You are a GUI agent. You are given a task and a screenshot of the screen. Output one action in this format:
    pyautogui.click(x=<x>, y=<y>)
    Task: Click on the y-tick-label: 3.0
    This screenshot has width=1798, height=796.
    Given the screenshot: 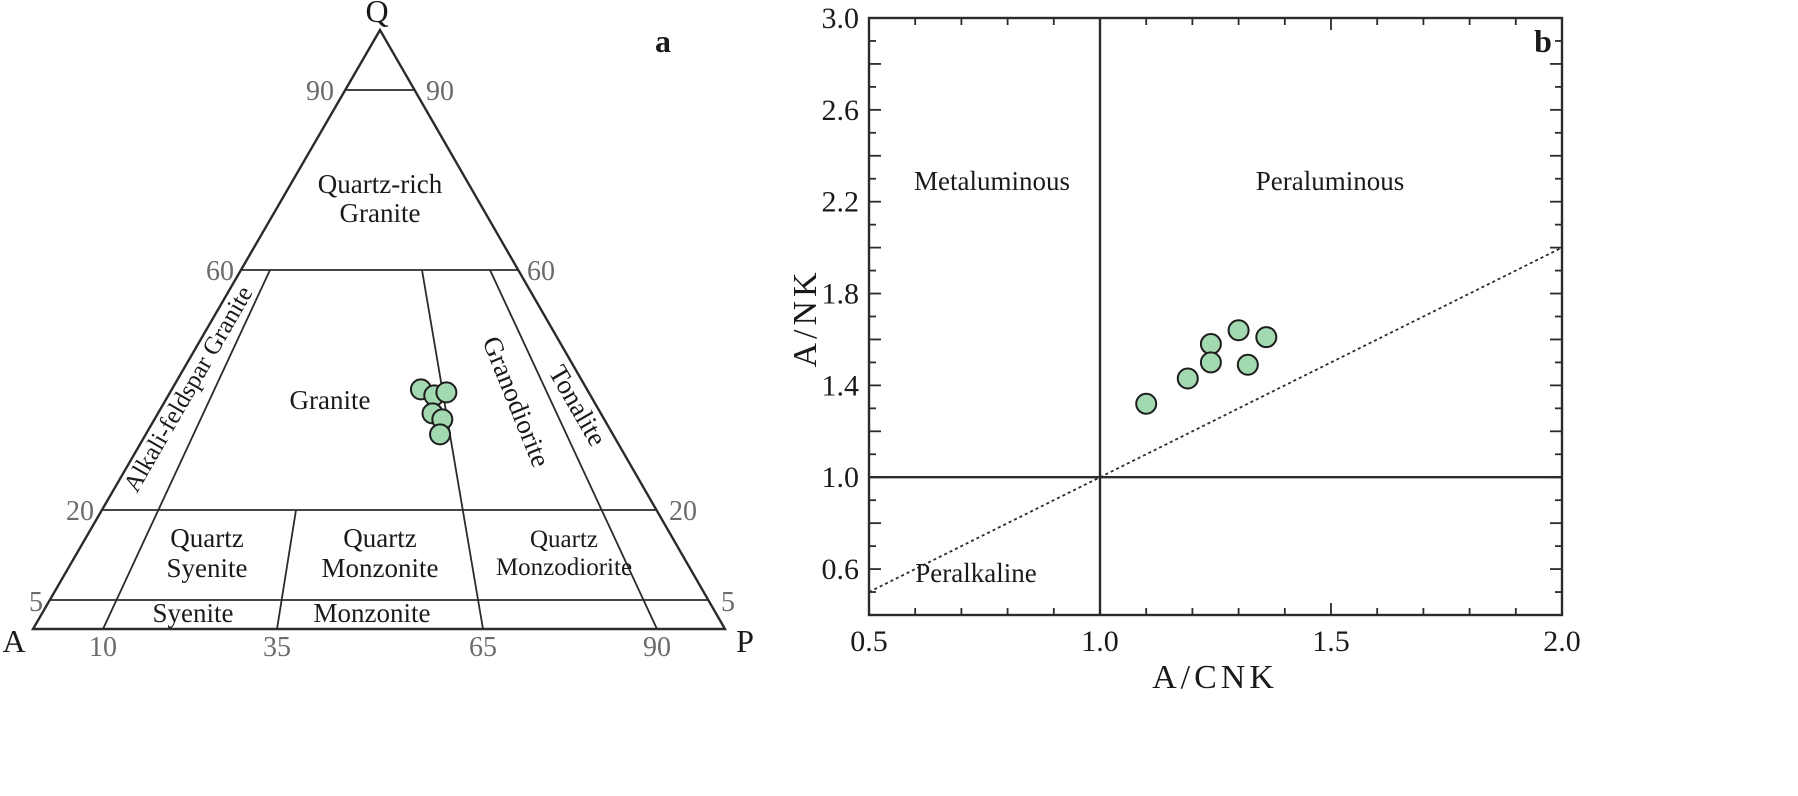 What is the action you would take?
    pyautogui.click(x=841, y=18)
    